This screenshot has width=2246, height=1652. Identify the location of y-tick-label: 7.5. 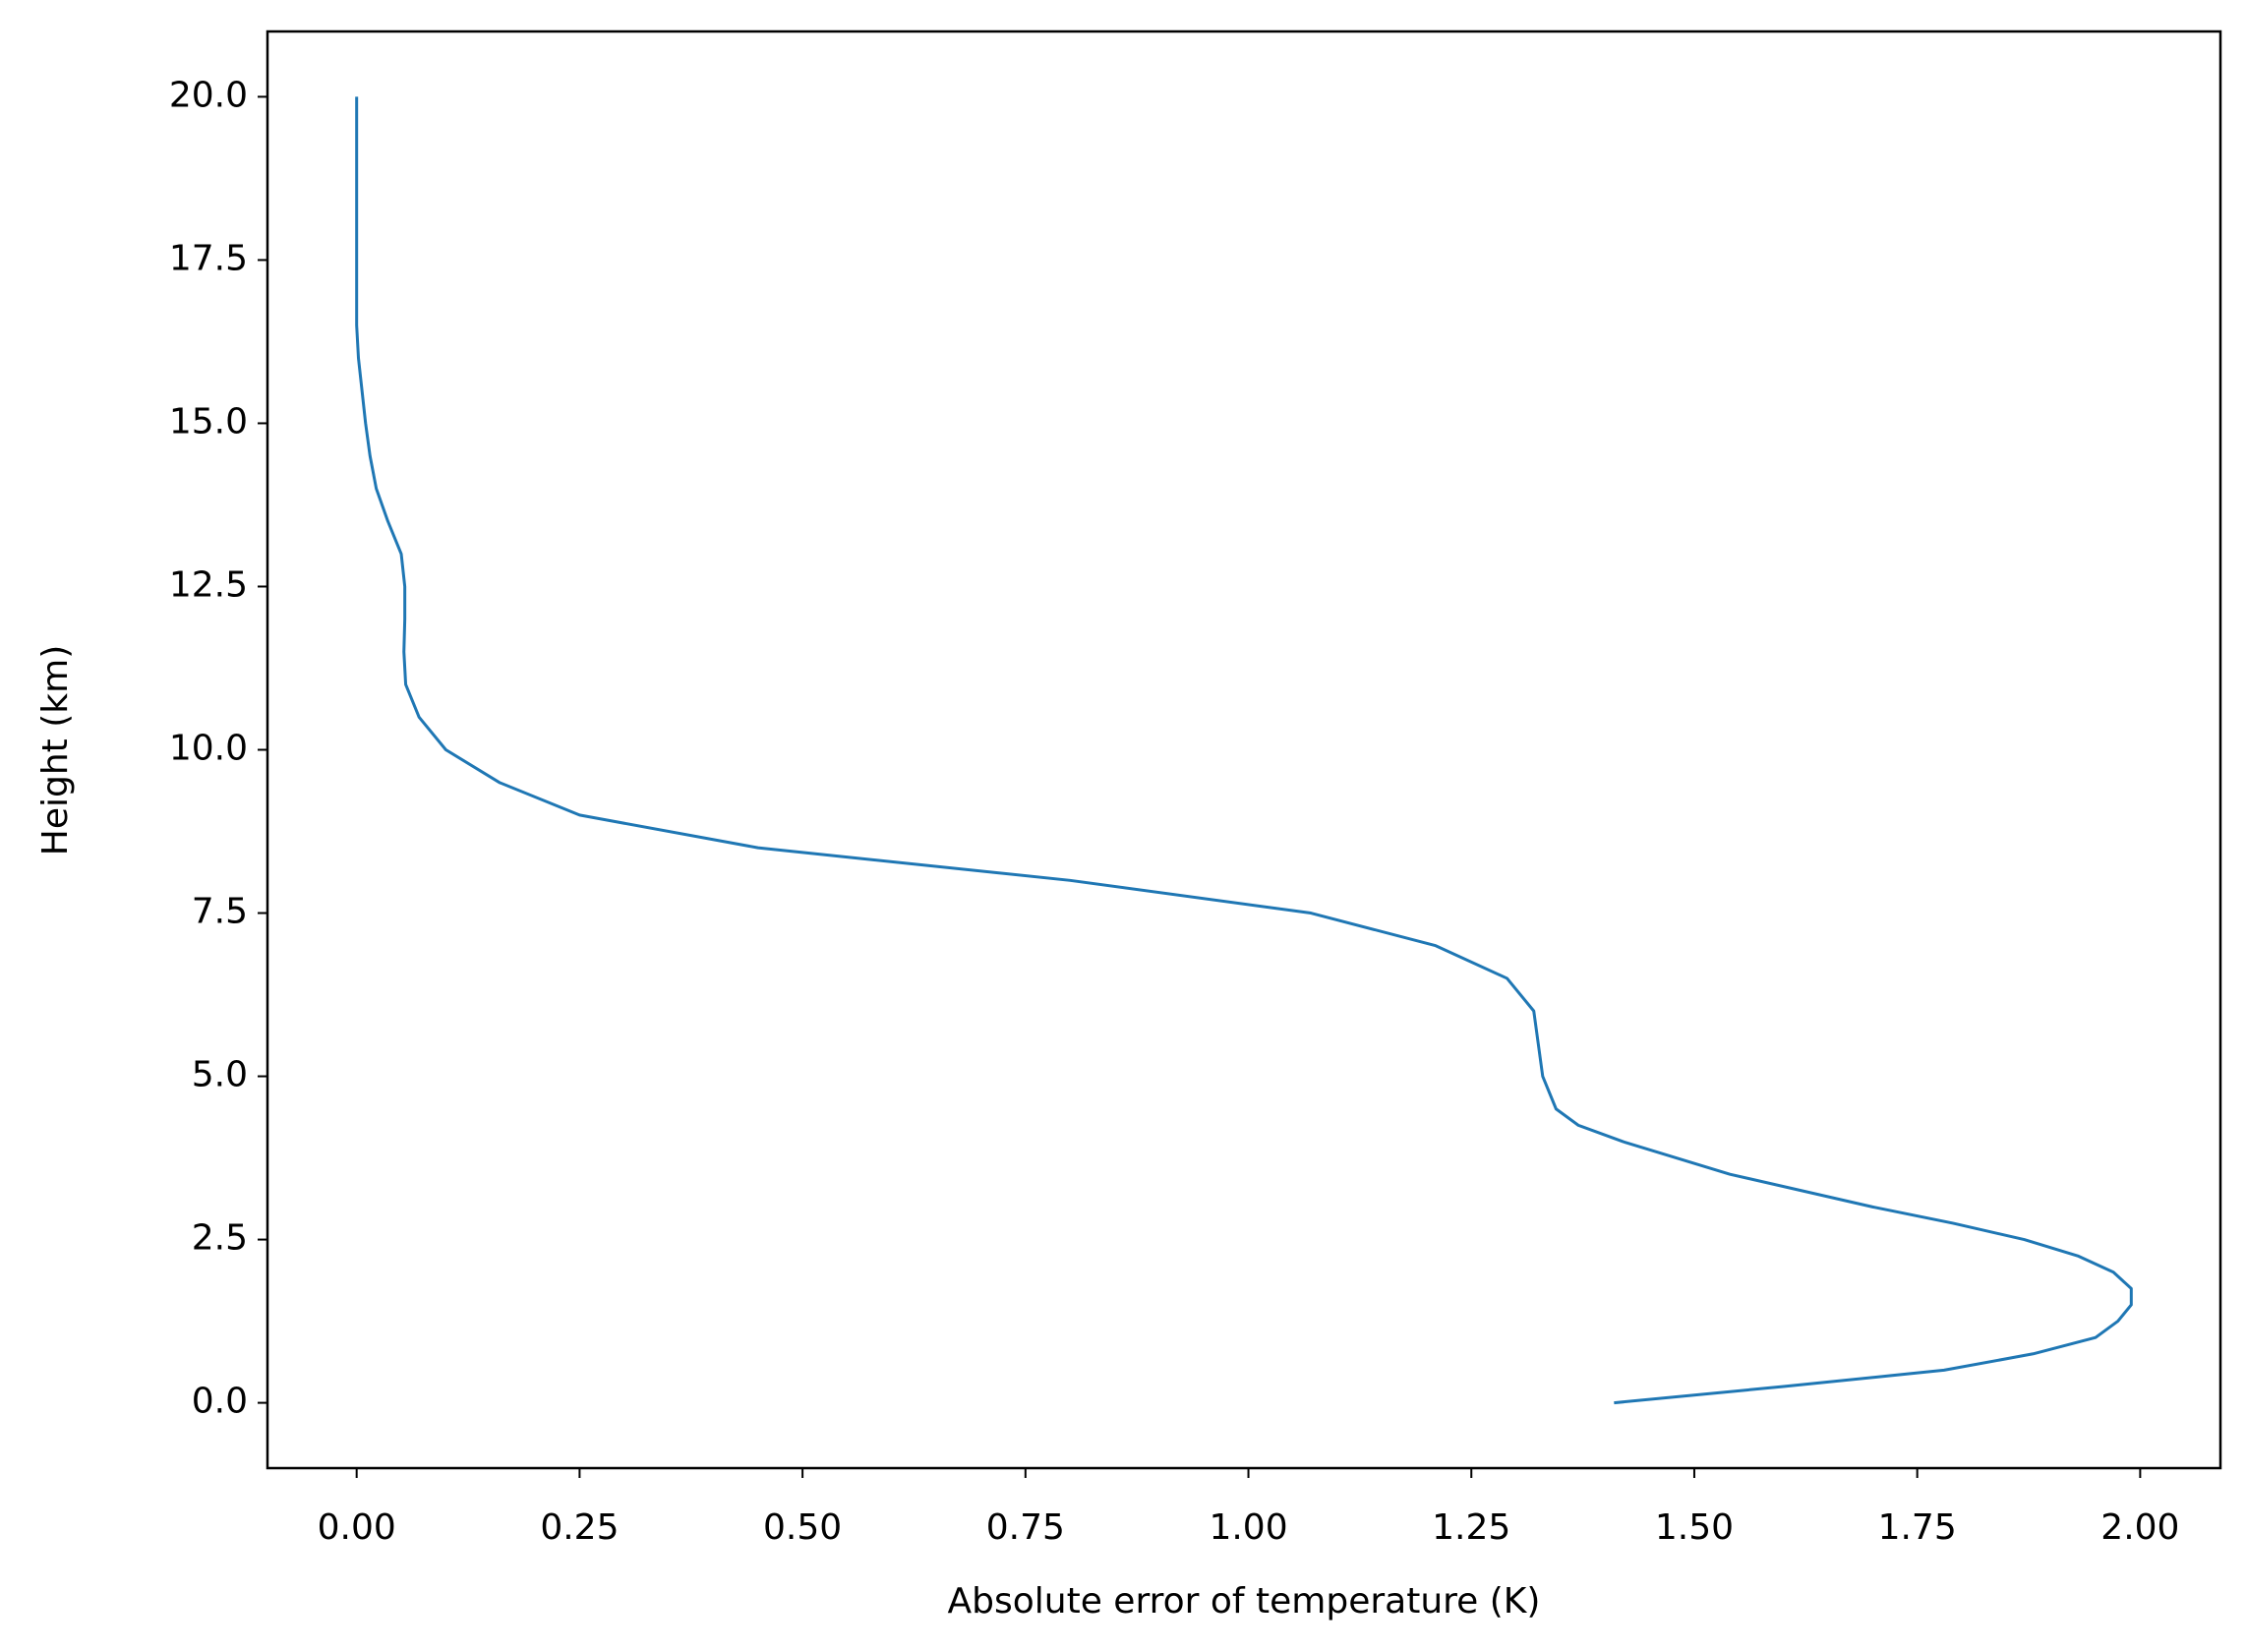
(220, 912).